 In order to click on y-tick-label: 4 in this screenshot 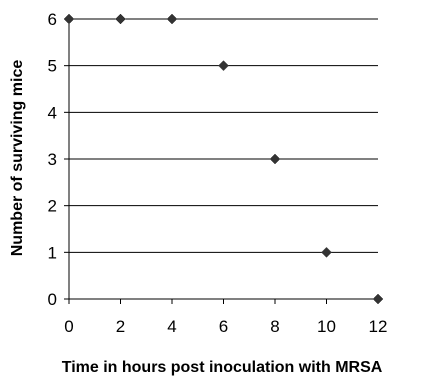, I will do `click(52, 112)`.